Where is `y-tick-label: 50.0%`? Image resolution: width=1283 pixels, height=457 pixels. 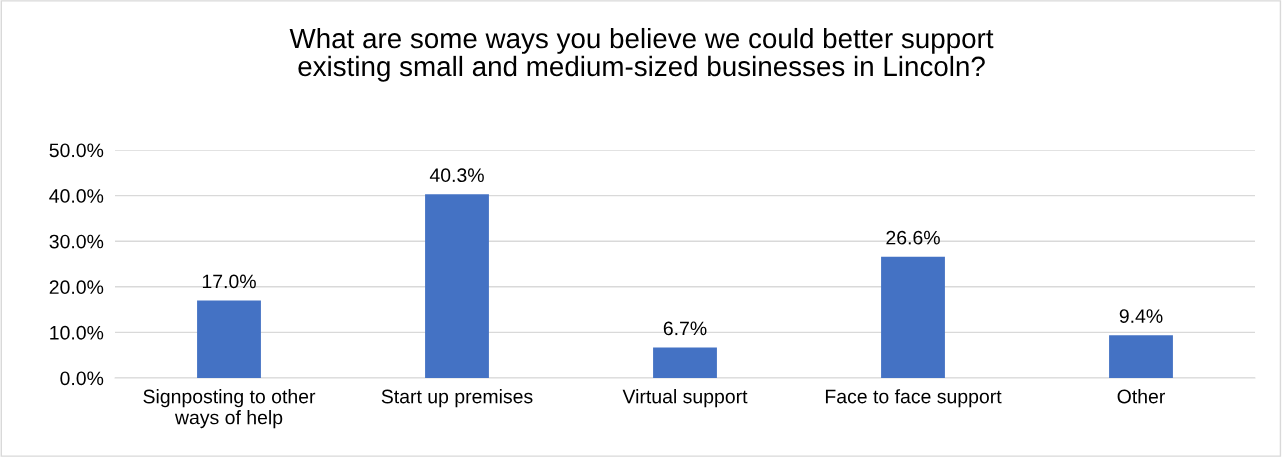 y-tick-label: 50.0% is located at coordinates (76, 150).